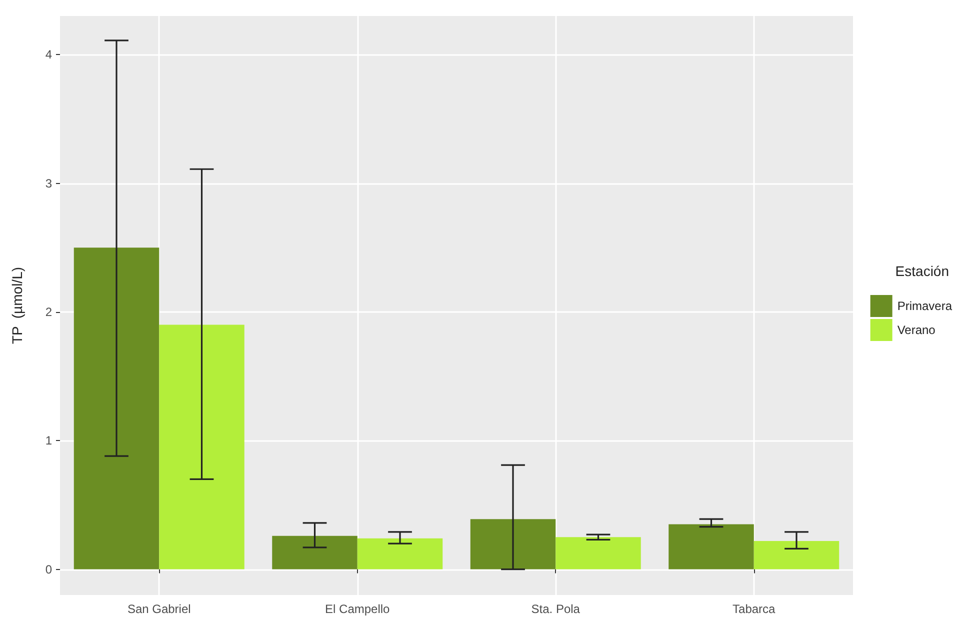 This screenshot has width=971, height=619. I want to click on x-tick-label: El Campello, so click(357, 609).